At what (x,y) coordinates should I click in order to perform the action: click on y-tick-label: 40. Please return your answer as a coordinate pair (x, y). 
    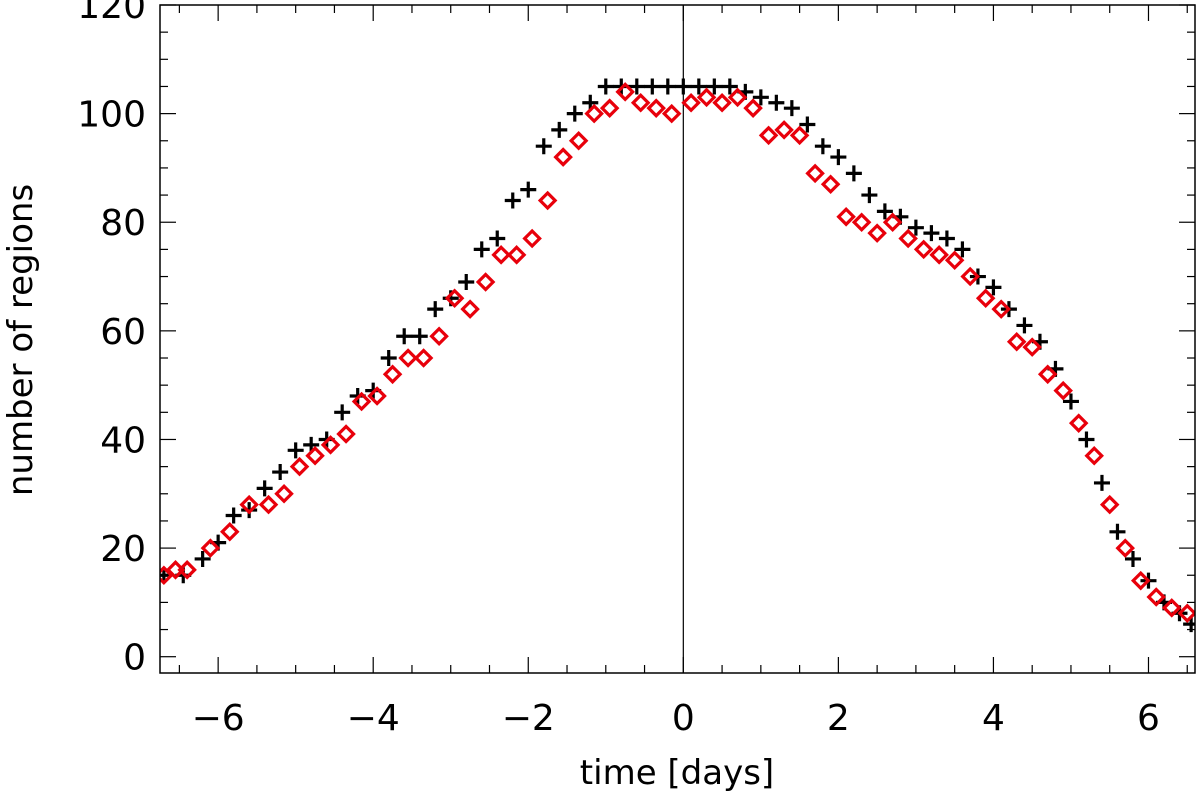
    Looking at the image, I should click on (123, 440).